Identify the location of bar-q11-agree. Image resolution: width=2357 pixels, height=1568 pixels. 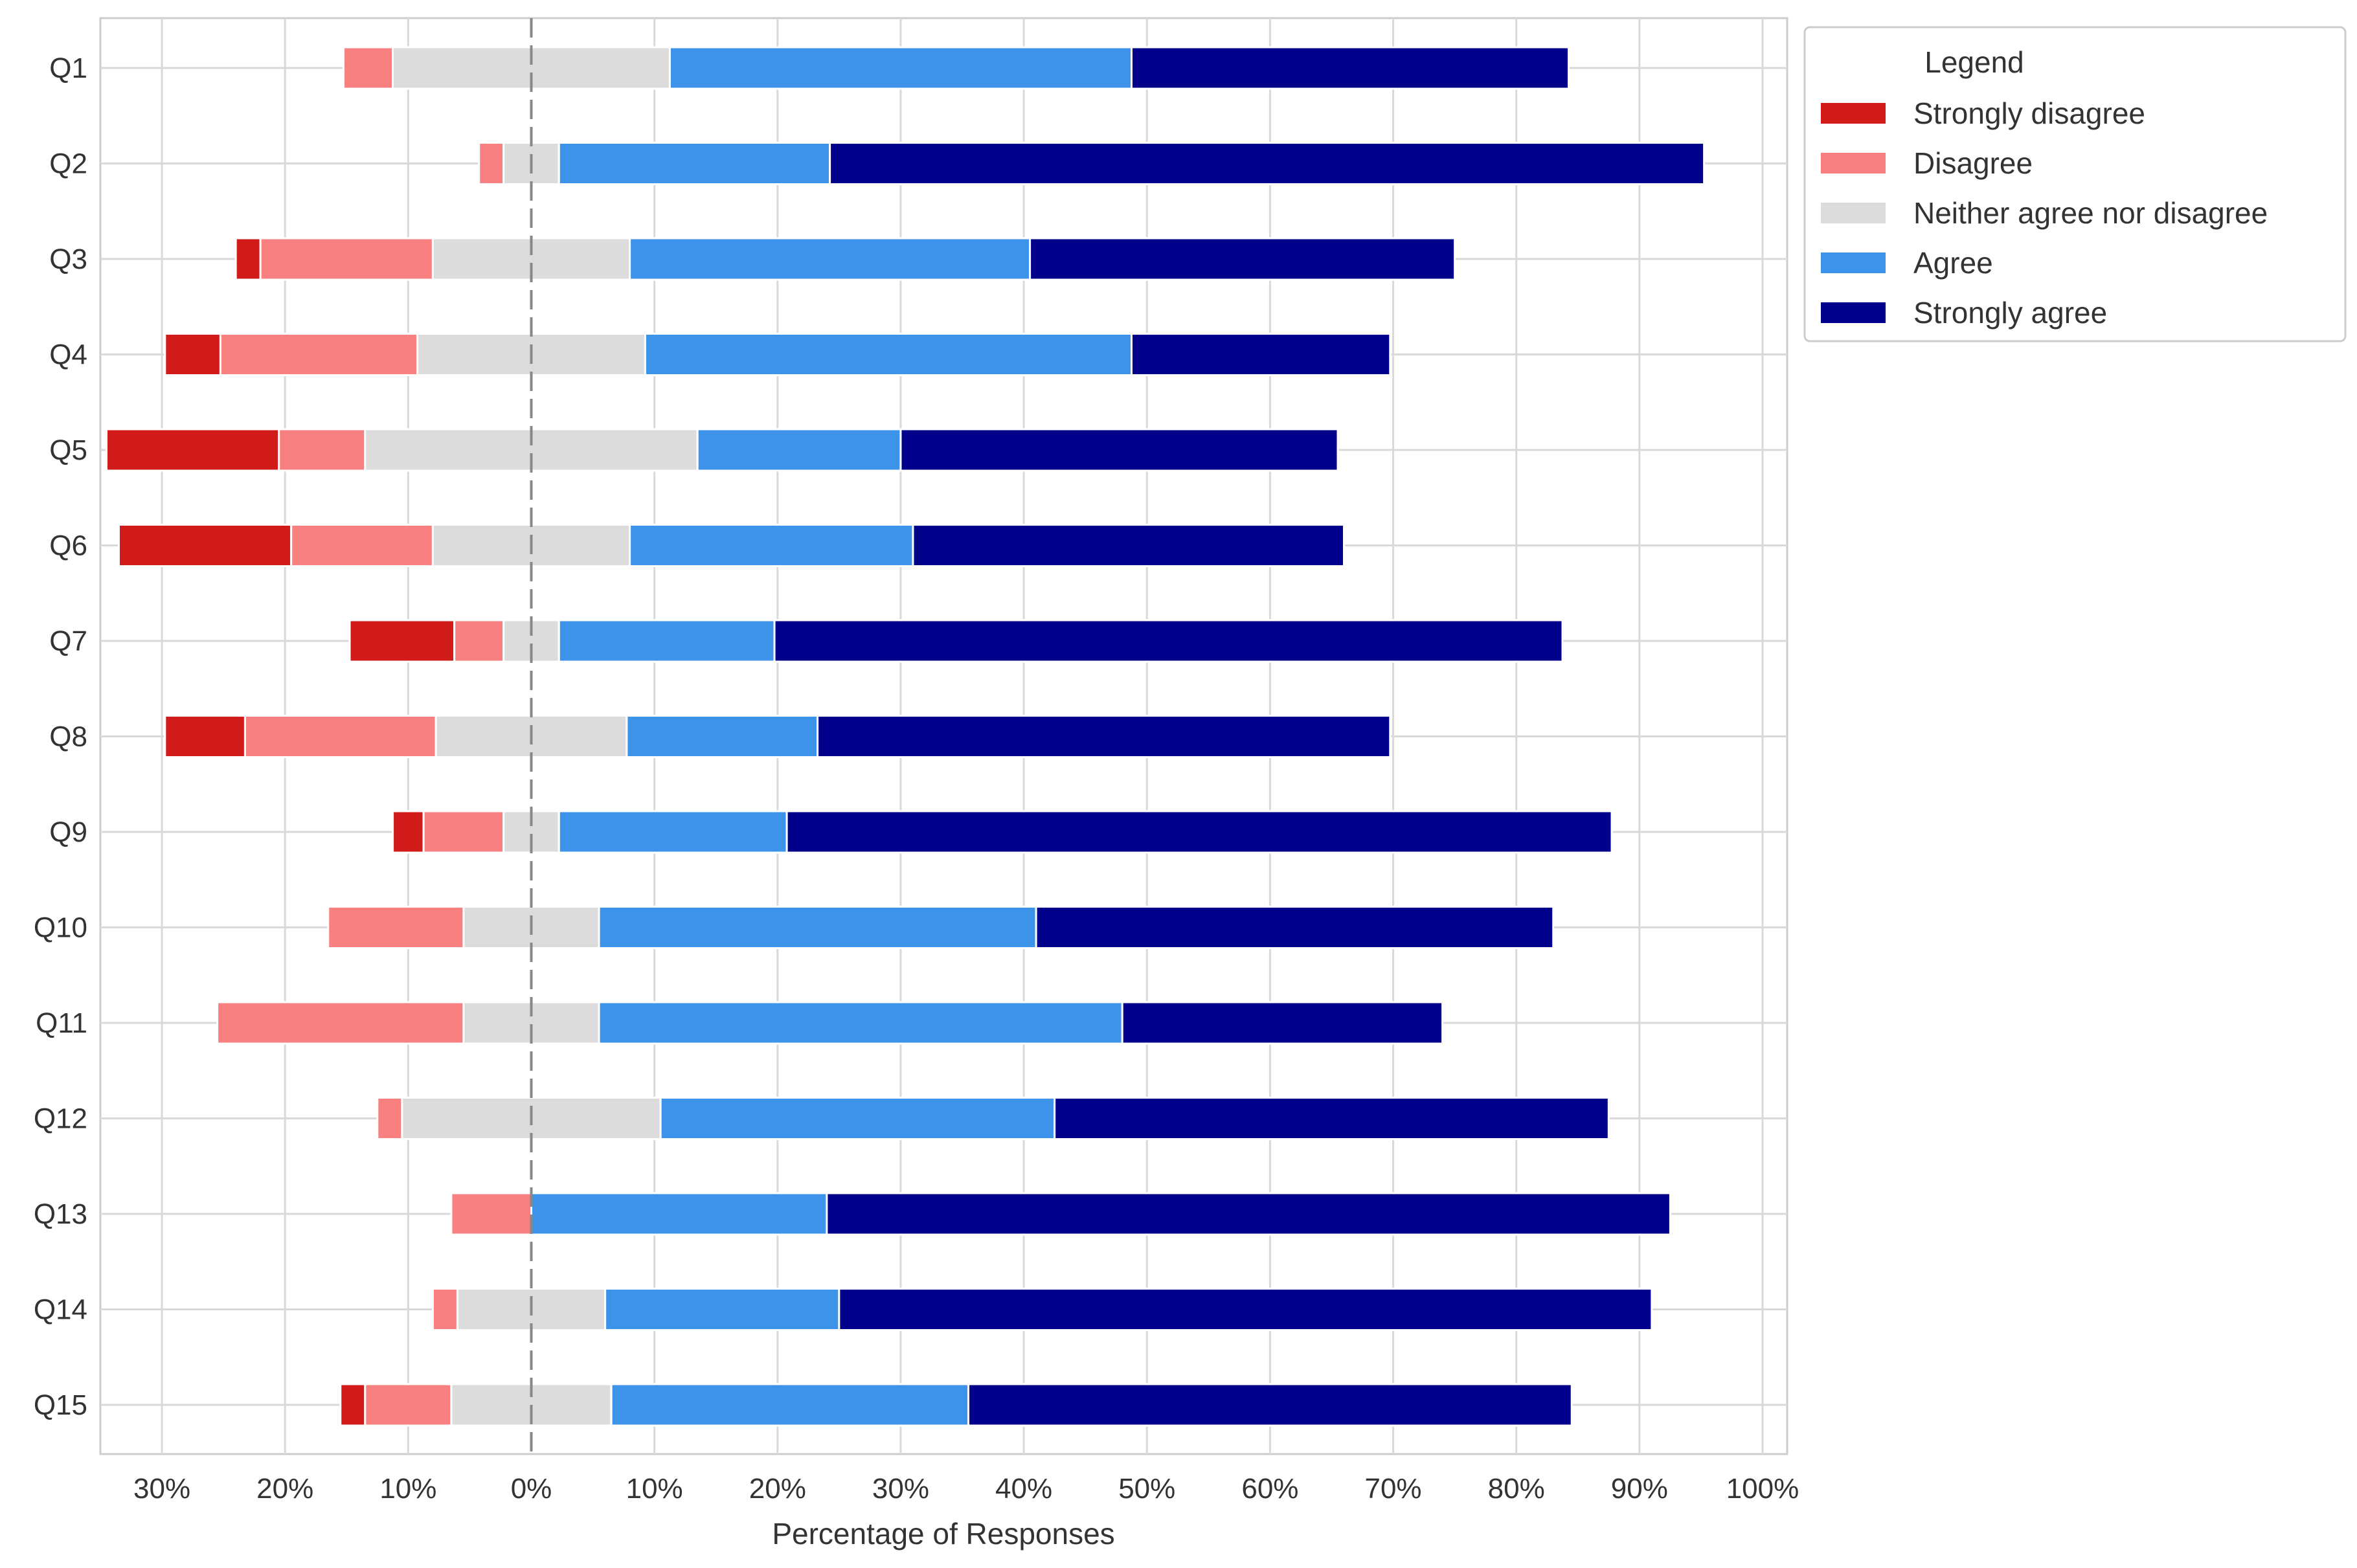
(860, 1023).